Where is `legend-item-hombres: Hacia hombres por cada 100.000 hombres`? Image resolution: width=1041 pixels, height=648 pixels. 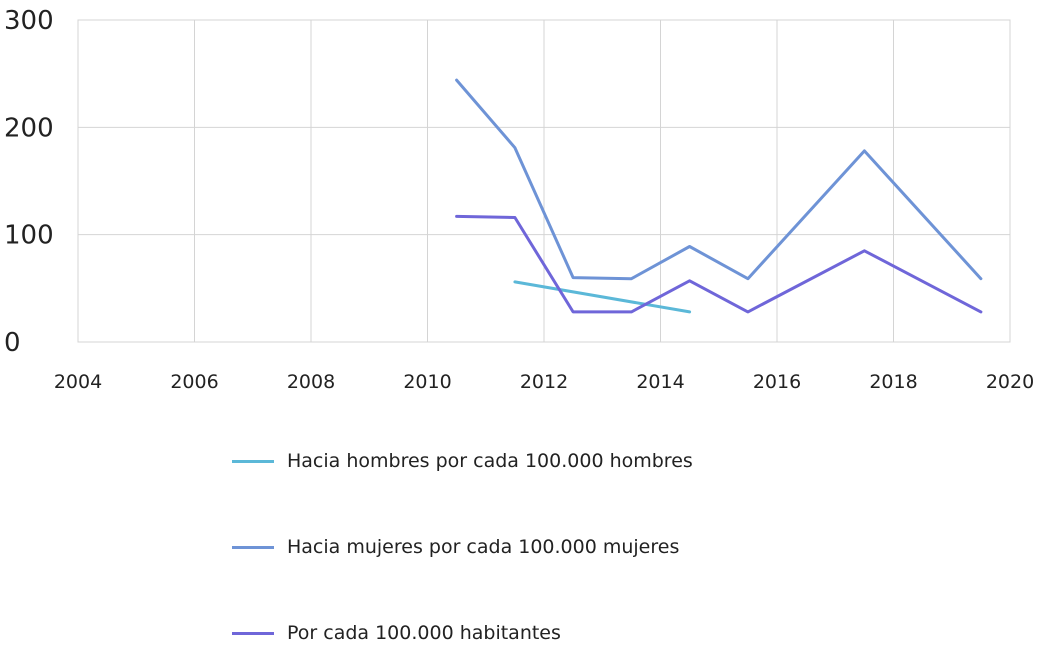 legend-item-hombres: Hacia hombres por cada 100.000 hombres is located at coordinates (462, 461).